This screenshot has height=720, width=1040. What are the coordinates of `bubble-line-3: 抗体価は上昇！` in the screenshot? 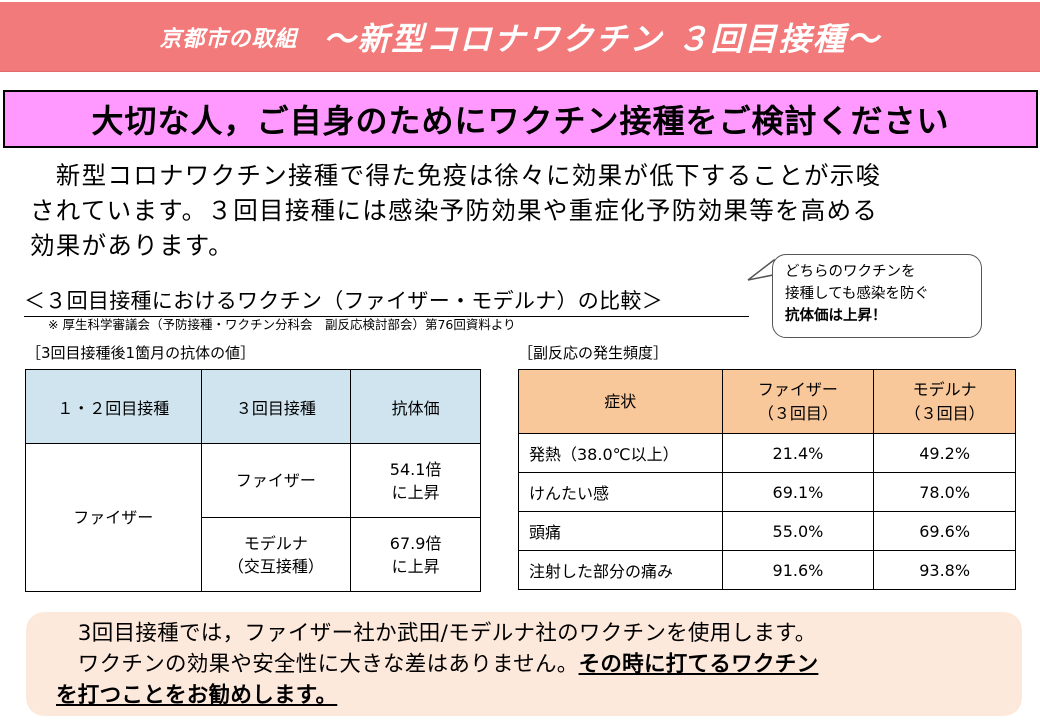 It's located at (836, 316).